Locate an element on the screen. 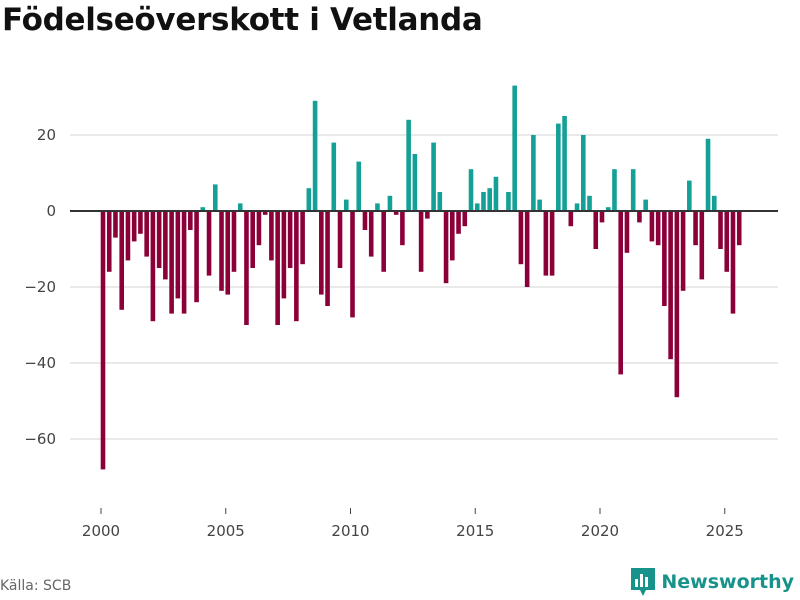 This screenshot has width=800, height=600. x-tick-label: 2010 is located at coordinates (350, 531).